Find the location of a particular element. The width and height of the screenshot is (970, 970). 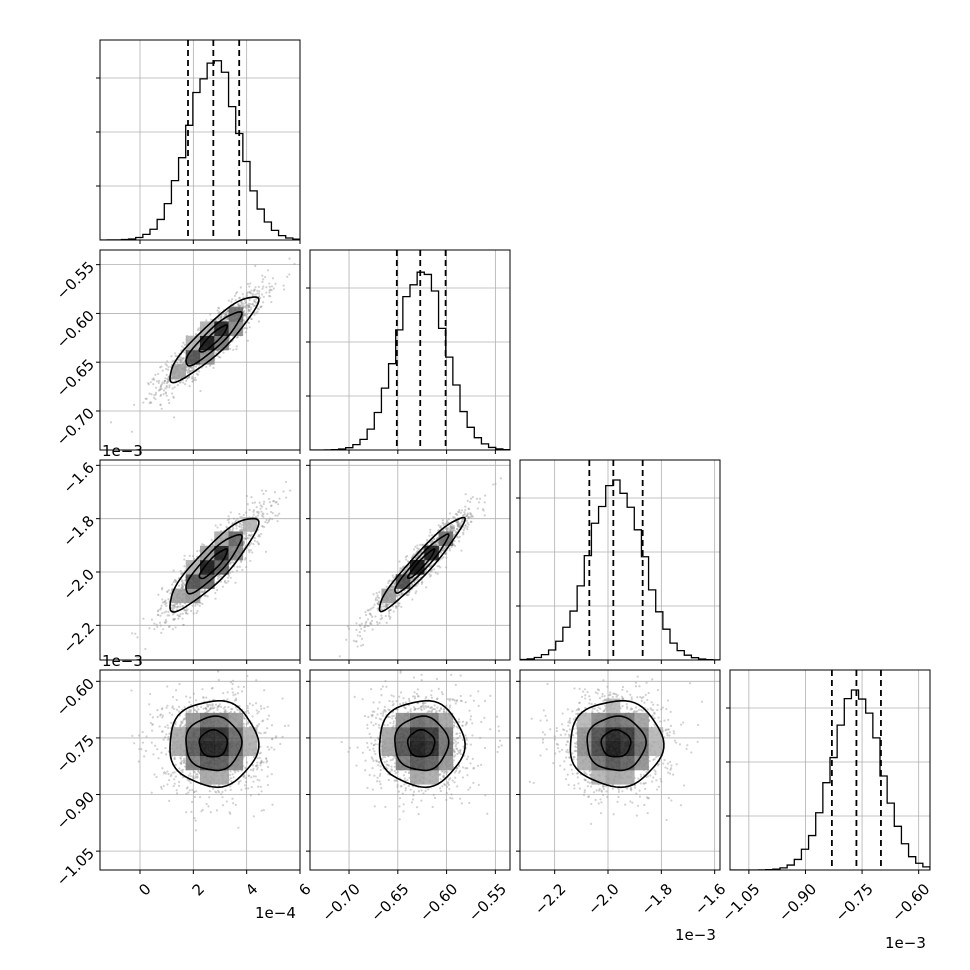

y-tick-label: −1.6 is located at coordinates (79, 478).